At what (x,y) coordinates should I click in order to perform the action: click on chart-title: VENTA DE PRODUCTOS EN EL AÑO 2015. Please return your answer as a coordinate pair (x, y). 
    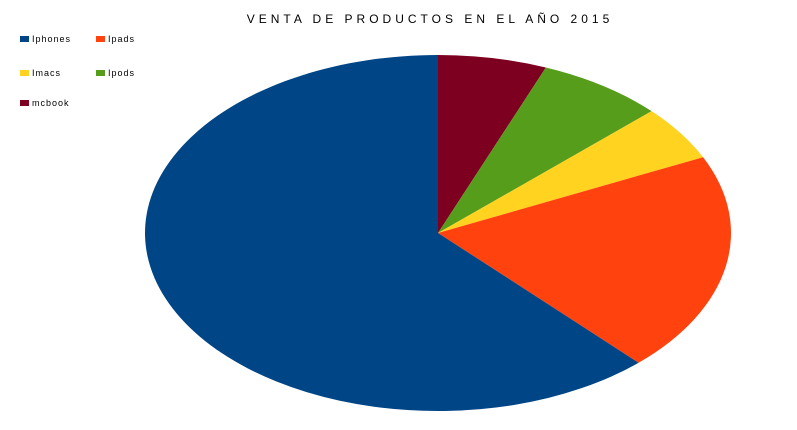
    Looking at the image, I should click on (430, 19).